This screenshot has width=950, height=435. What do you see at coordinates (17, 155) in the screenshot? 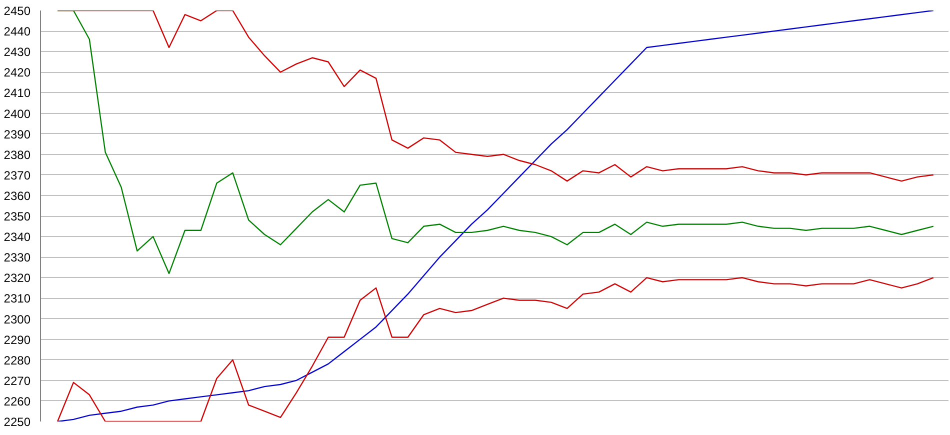
I see `y-tick-label: 2380` at bounding box center [17, 155].